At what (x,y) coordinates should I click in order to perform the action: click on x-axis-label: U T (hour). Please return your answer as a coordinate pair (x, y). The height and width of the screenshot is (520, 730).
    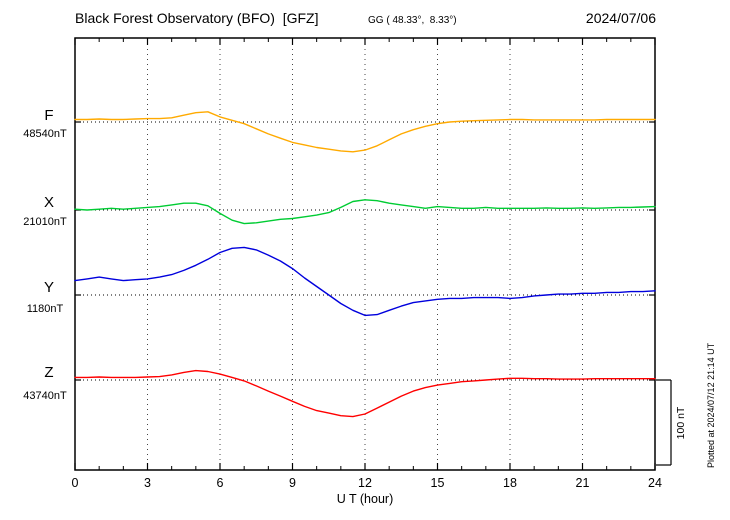
    Looking at the image, I should click on (365, 499).